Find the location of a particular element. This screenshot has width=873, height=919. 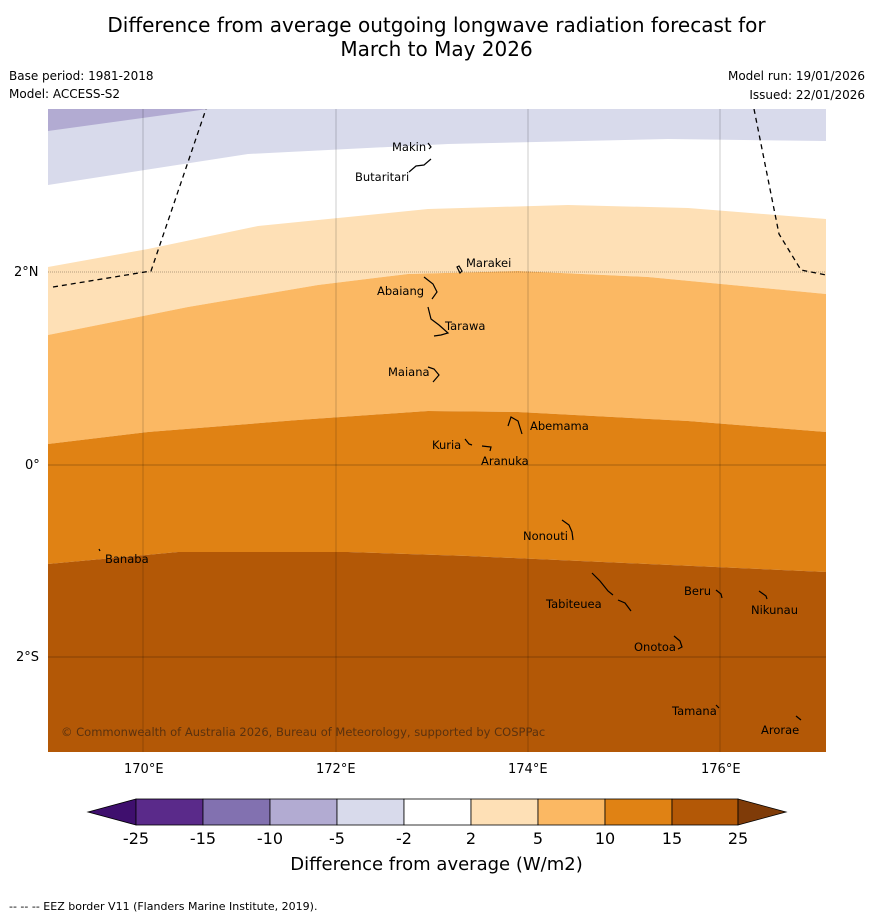

eez-border-west is located at coordinates (129, 198).